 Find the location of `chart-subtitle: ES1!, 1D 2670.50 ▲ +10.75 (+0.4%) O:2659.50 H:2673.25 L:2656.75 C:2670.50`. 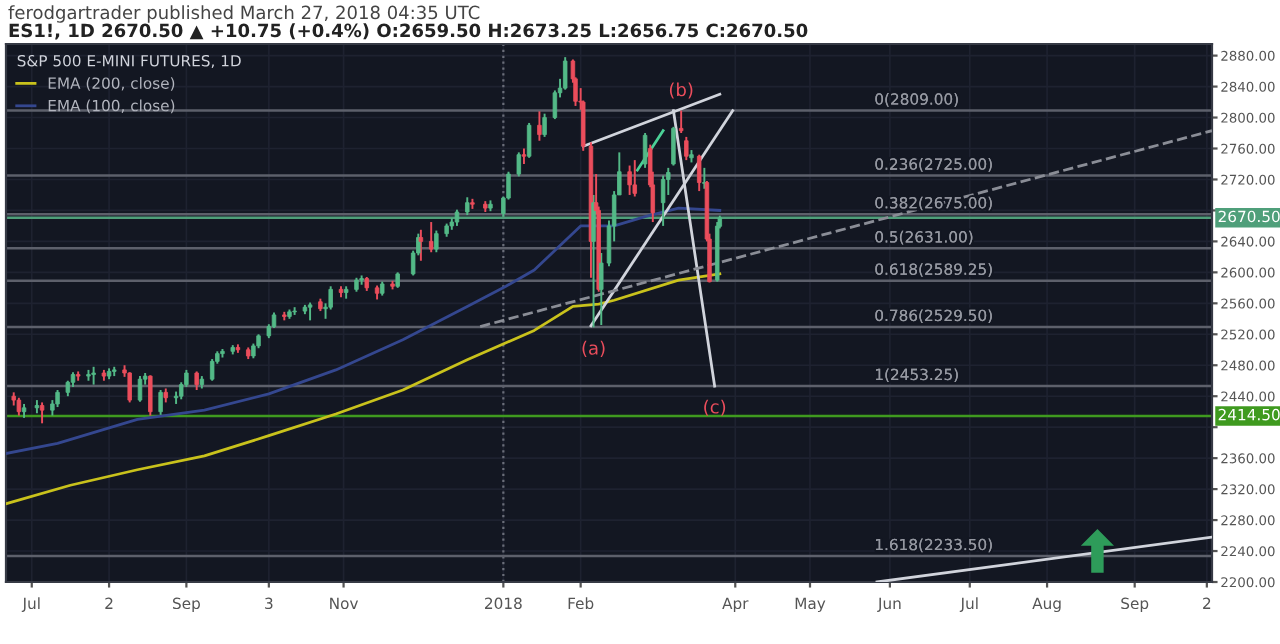

chart-subtitle: ES1!, 1D 2670.50 ▲ +10.75 (+0.4%) O:2659.50 H:2673.25 L:2656.75 C:2670.50 is located at coordinates (408, 31).